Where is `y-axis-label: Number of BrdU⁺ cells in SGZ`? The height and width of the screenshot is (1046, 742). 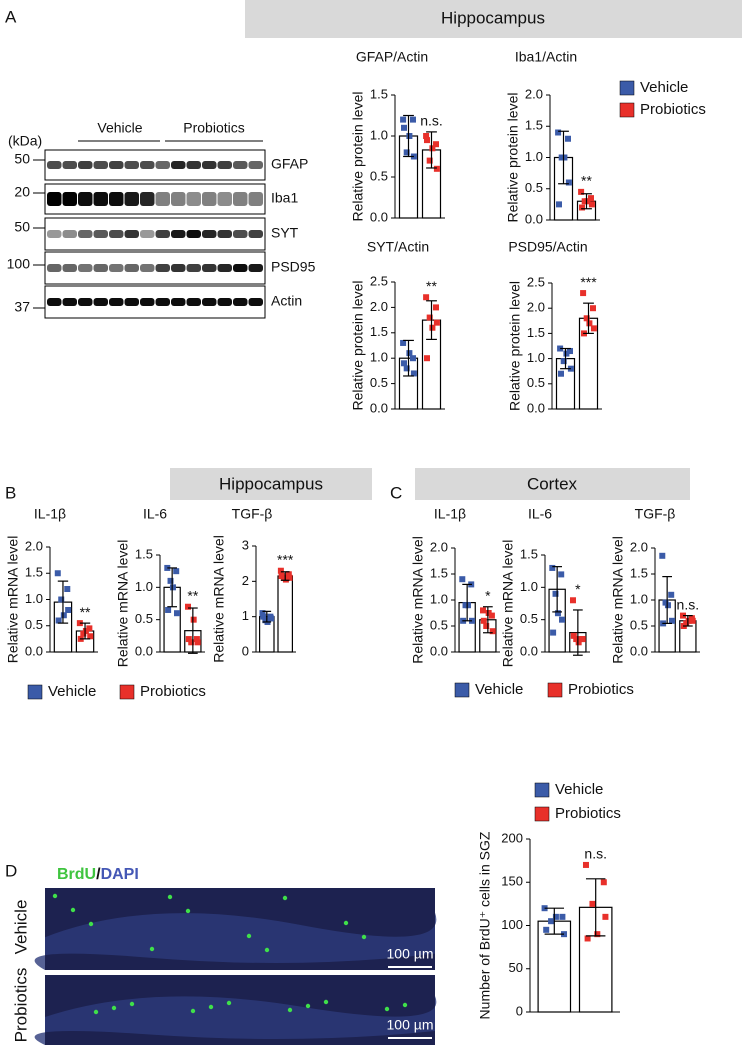
y-axis-label: Number of BrdU⁺ cells in SGZ is located at coordinates (485, 925).